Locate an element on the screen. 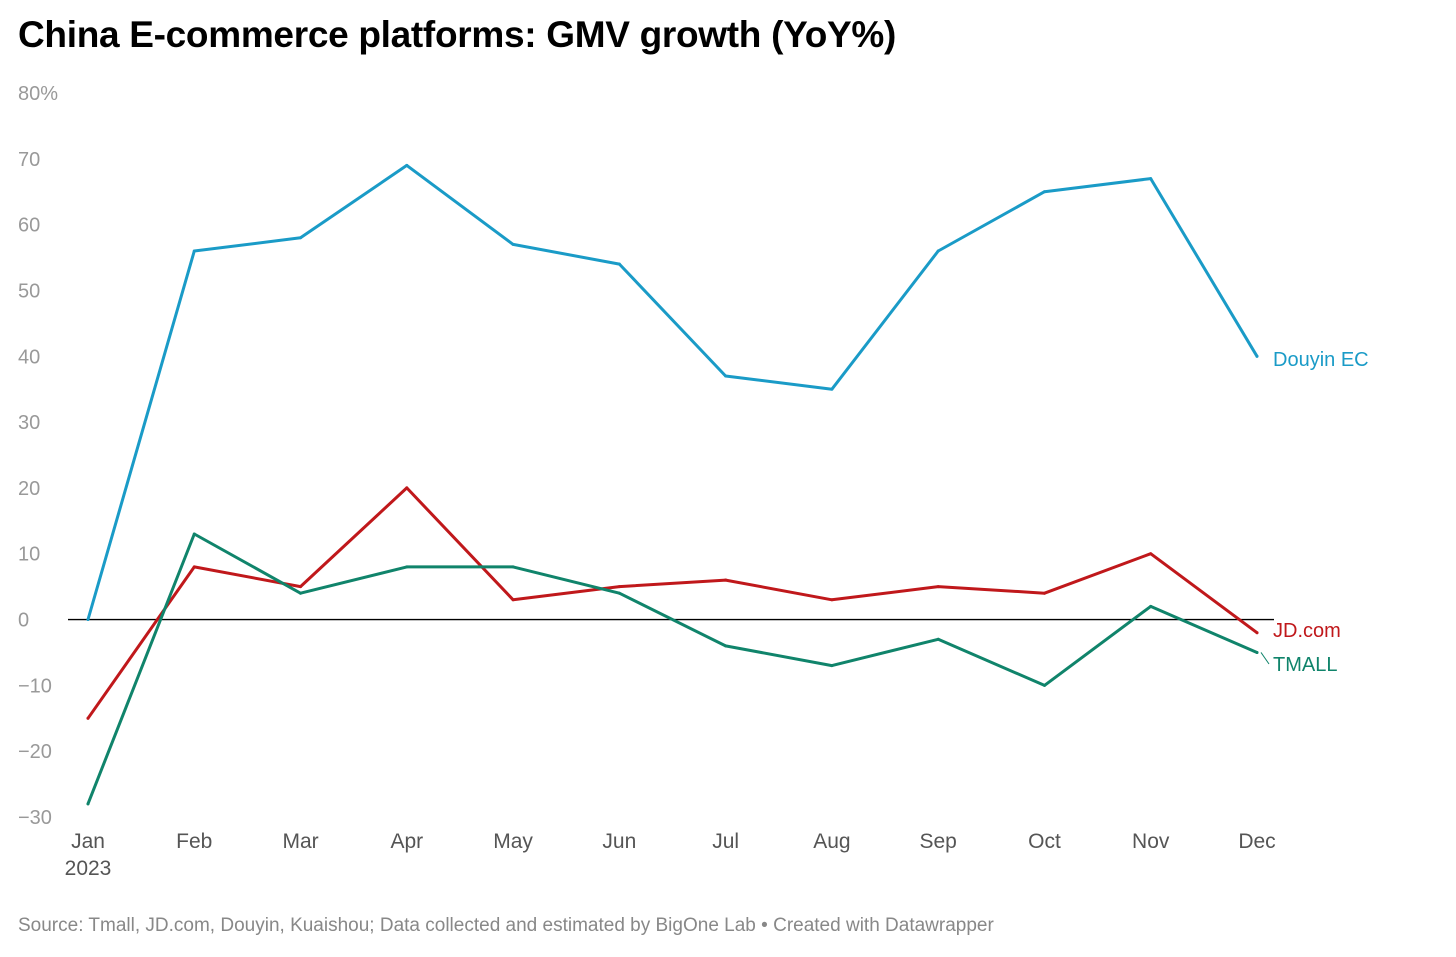 This screenshot has height=957, width=1456. series-label-tmall: TMALL is located at coordinates (1305, 665).